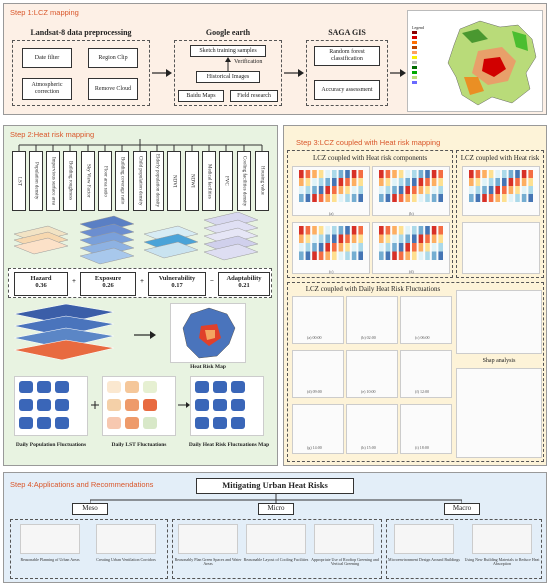  Describe the element at coordinates (318, 374) in the screenshot. I see `fluct-tile-d: (d) 09:00` at that location.